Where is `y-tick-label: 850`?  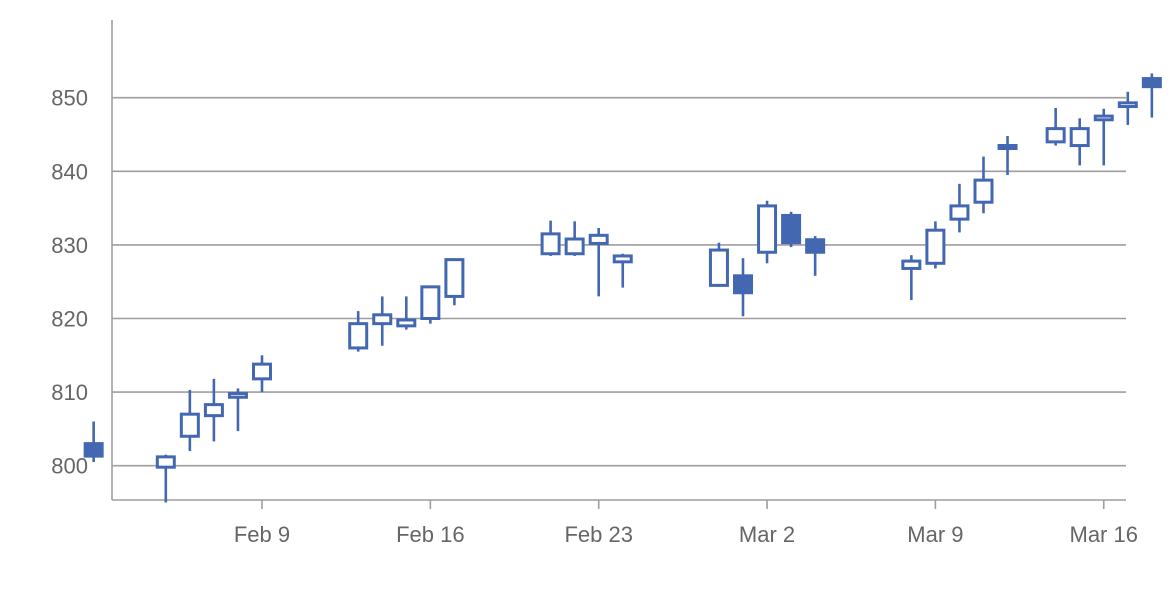
y-tick-label: 850 is located at coordinates (69, 98).